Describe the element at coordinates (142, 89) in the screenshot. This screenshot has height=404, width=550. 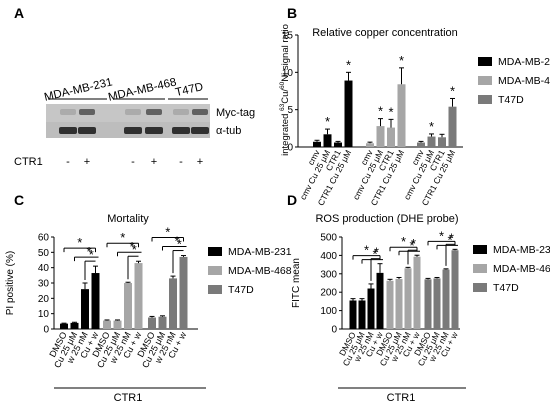
I see `blot-cell-line-label: MDA-MB-468` at that location.